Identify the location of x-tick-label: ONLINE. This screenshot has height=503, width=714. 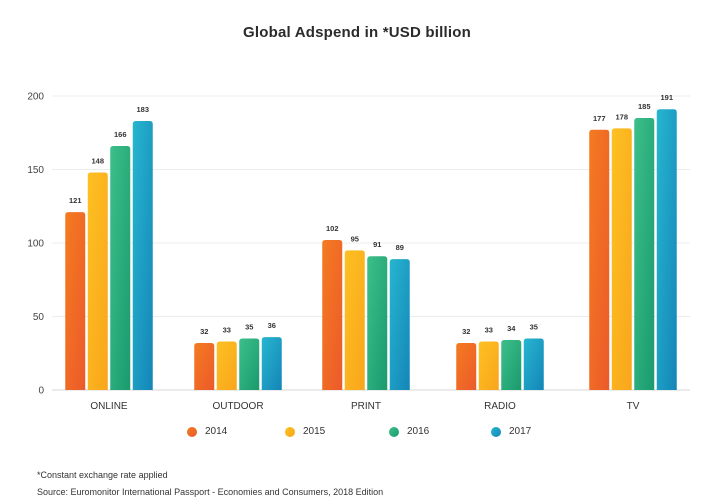
(109, 406).